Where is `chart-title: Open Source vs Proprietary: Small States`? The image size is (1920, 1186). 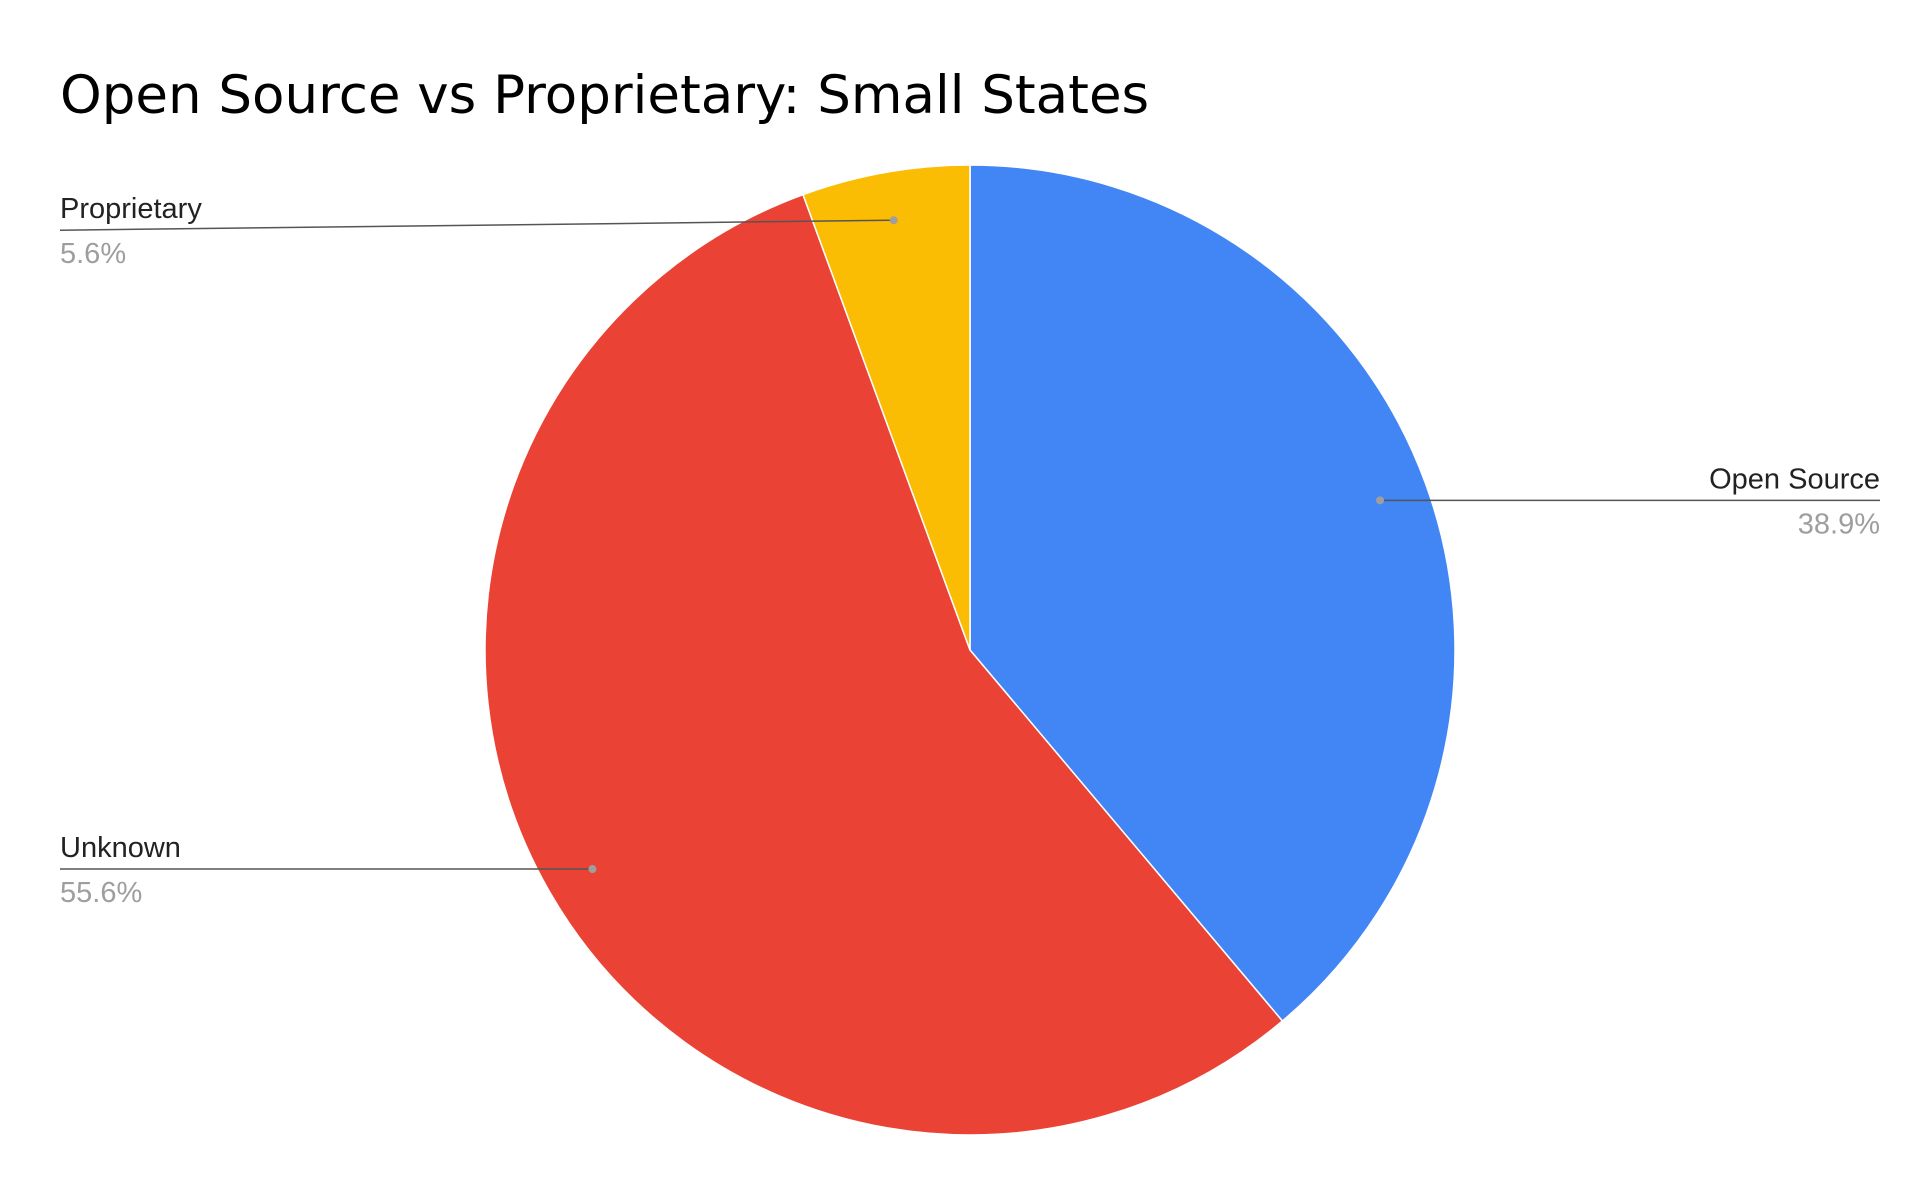
chart-title: Open Source vs Proprietary: Small States is located at coordinates (604, 95).